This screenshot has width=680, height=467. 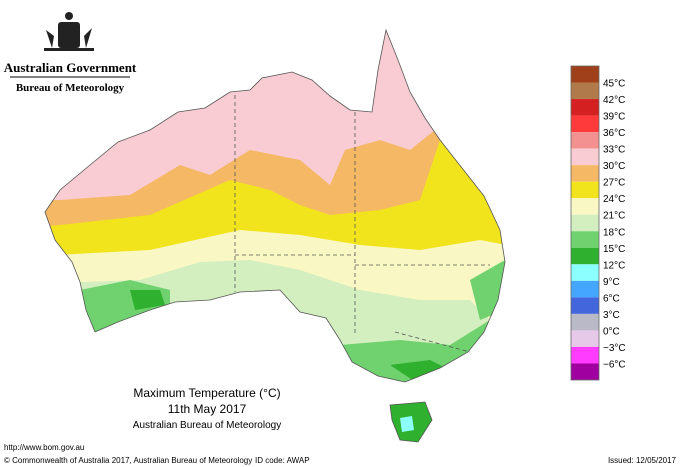 What do you see at coordinates (69, 31) in the screenshot?
I see `coat-of-arms` at bounding box center [69, 31].